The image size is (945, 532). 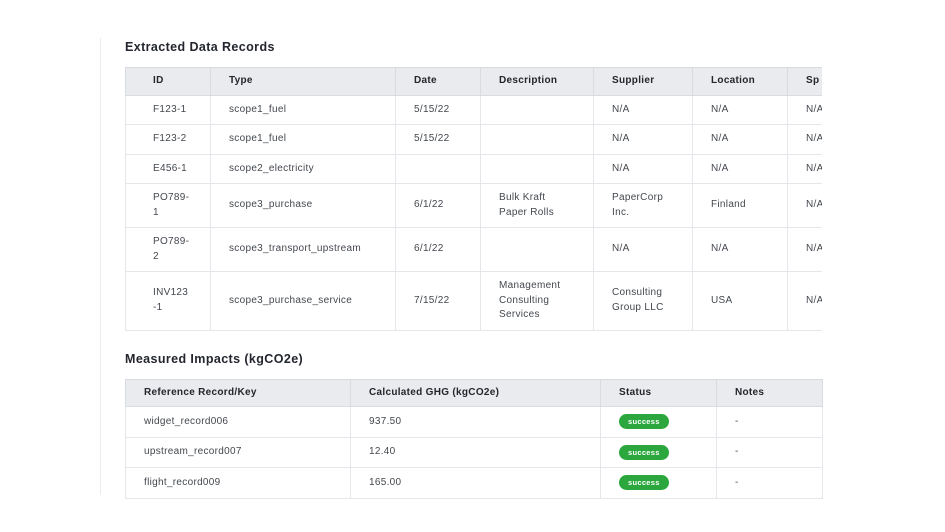 What do you see at coordinates (168, 205) in the screenshot?
I see `cell-id: PO789-1` at bounding box center [168, 205].